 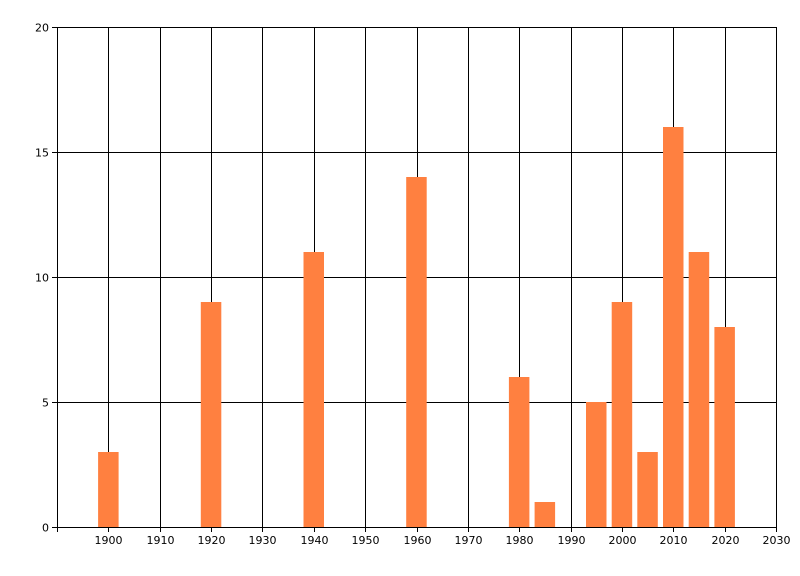 I want to click on x-tick-label-2030: 2030, so click(x=777, y=540).